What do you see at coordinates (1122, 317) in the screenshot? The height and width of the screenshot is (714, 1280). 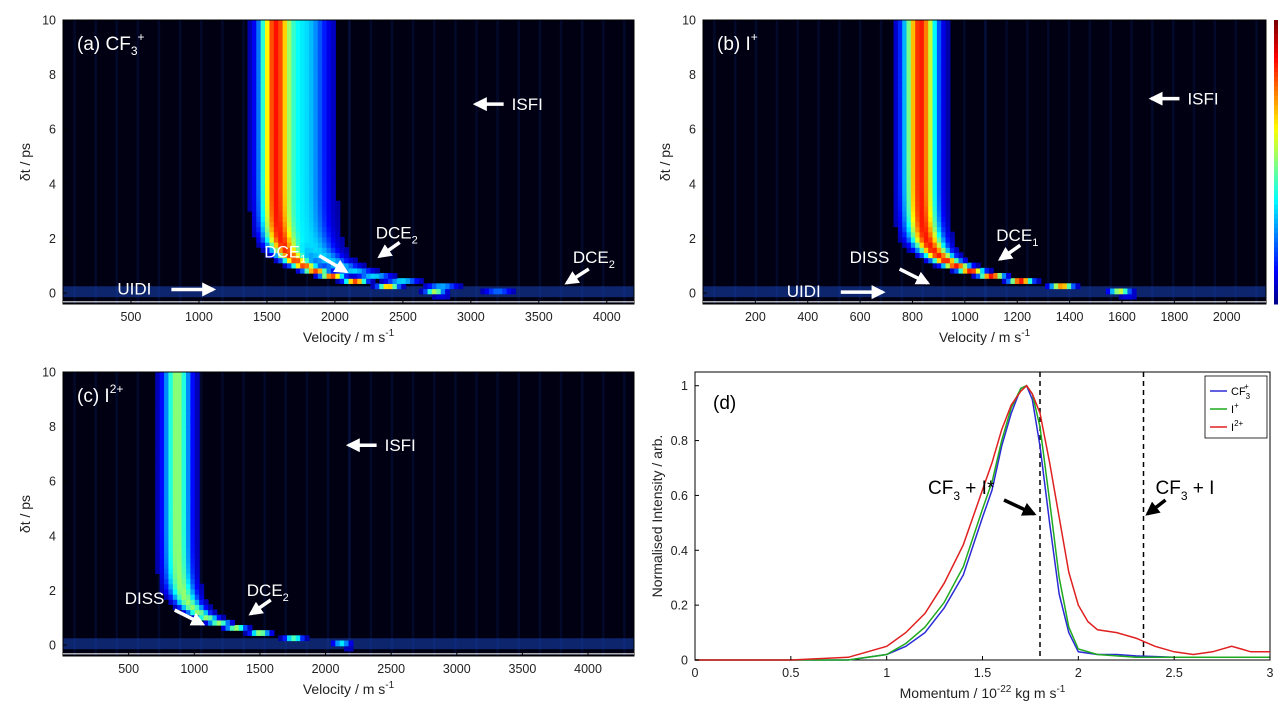 I see `x-tick-label: 1600` at bounding box center [1122, 317].